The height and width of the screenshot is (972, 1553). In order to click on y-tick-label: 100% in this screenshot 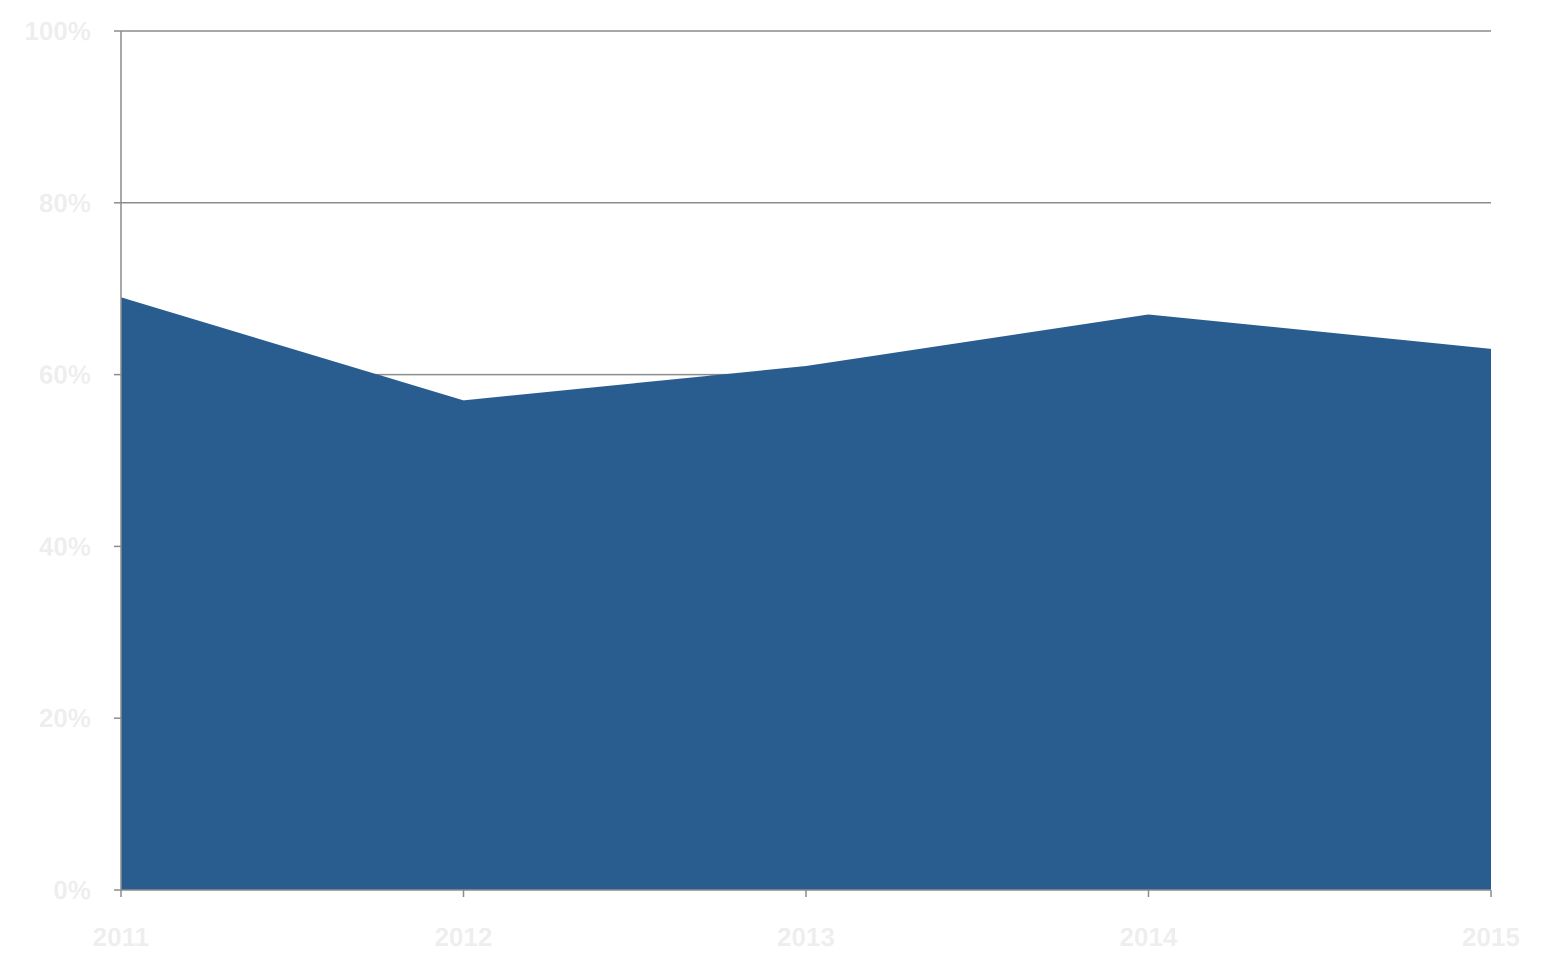, I will do `click(58, 31)`.